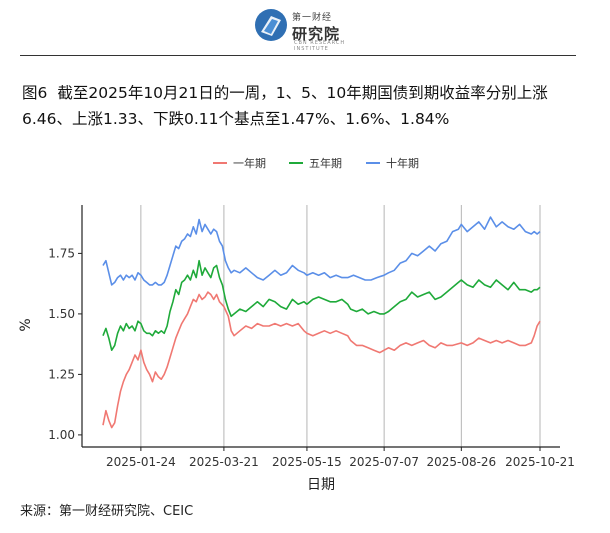  Describe the element at coordinates (249, 163) in the screenshot. I see `legend-label-1: 一年期` at that location.